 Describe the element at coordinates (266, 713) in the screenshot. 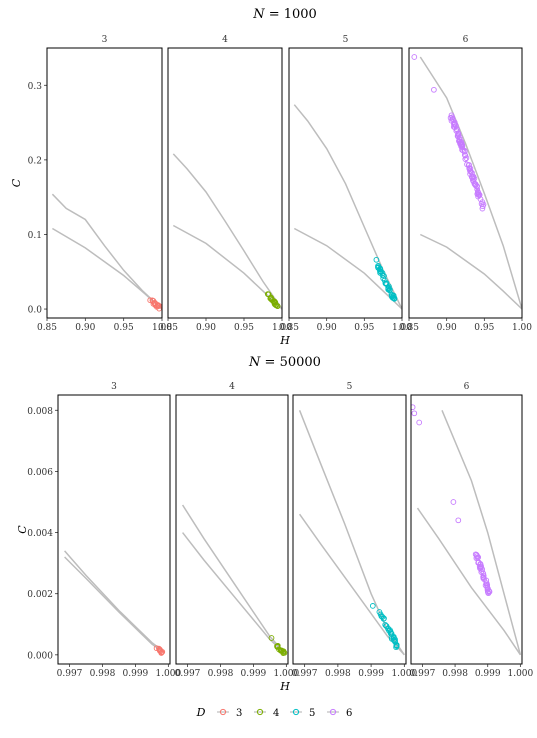

I see `legend-item-4: 4` at that location.